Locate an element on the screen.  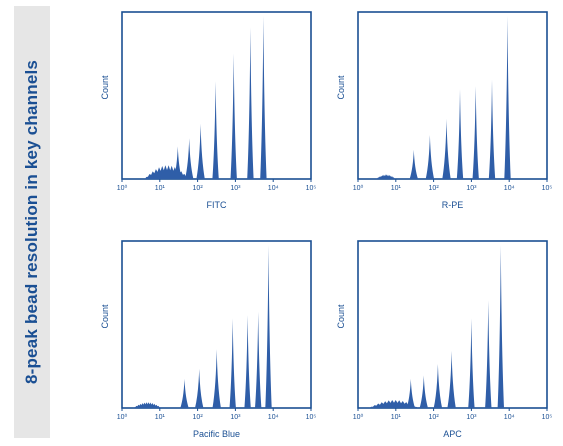
x-axis-label: APC is located at coordinates (452, 434).